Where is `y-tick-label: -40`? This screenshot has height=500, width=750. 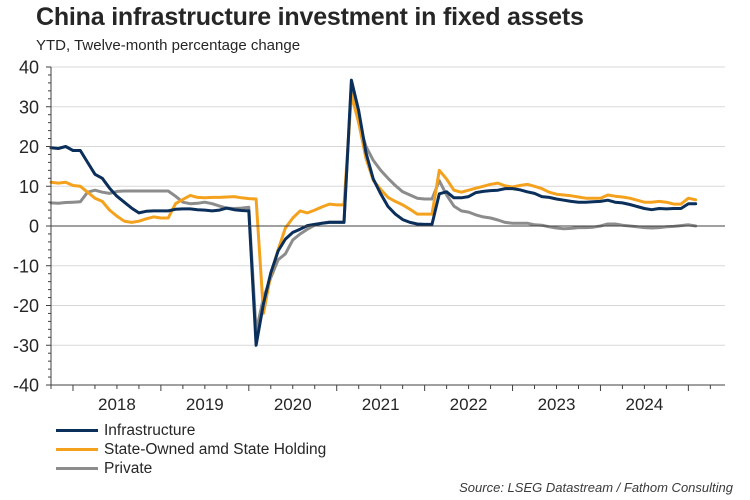 y-tick-label: -40 is located at coordinates (26, 386).